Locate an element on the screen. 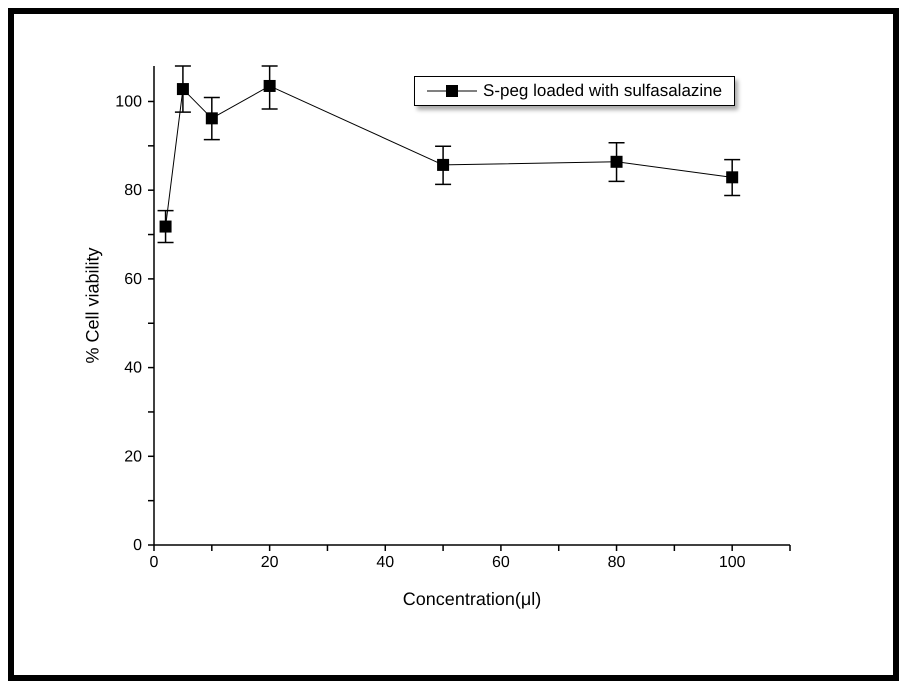 This screenshot has width=917, height=697. x-tick-label: 60 is located at coordinates (501, 562).